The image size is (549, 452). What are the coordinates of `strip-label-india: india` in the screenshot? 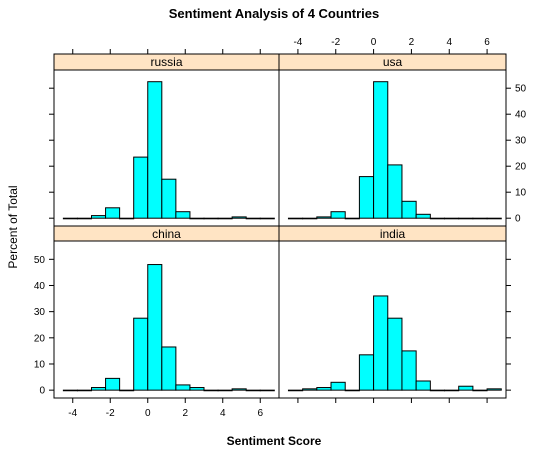 It's located at (393, 234).